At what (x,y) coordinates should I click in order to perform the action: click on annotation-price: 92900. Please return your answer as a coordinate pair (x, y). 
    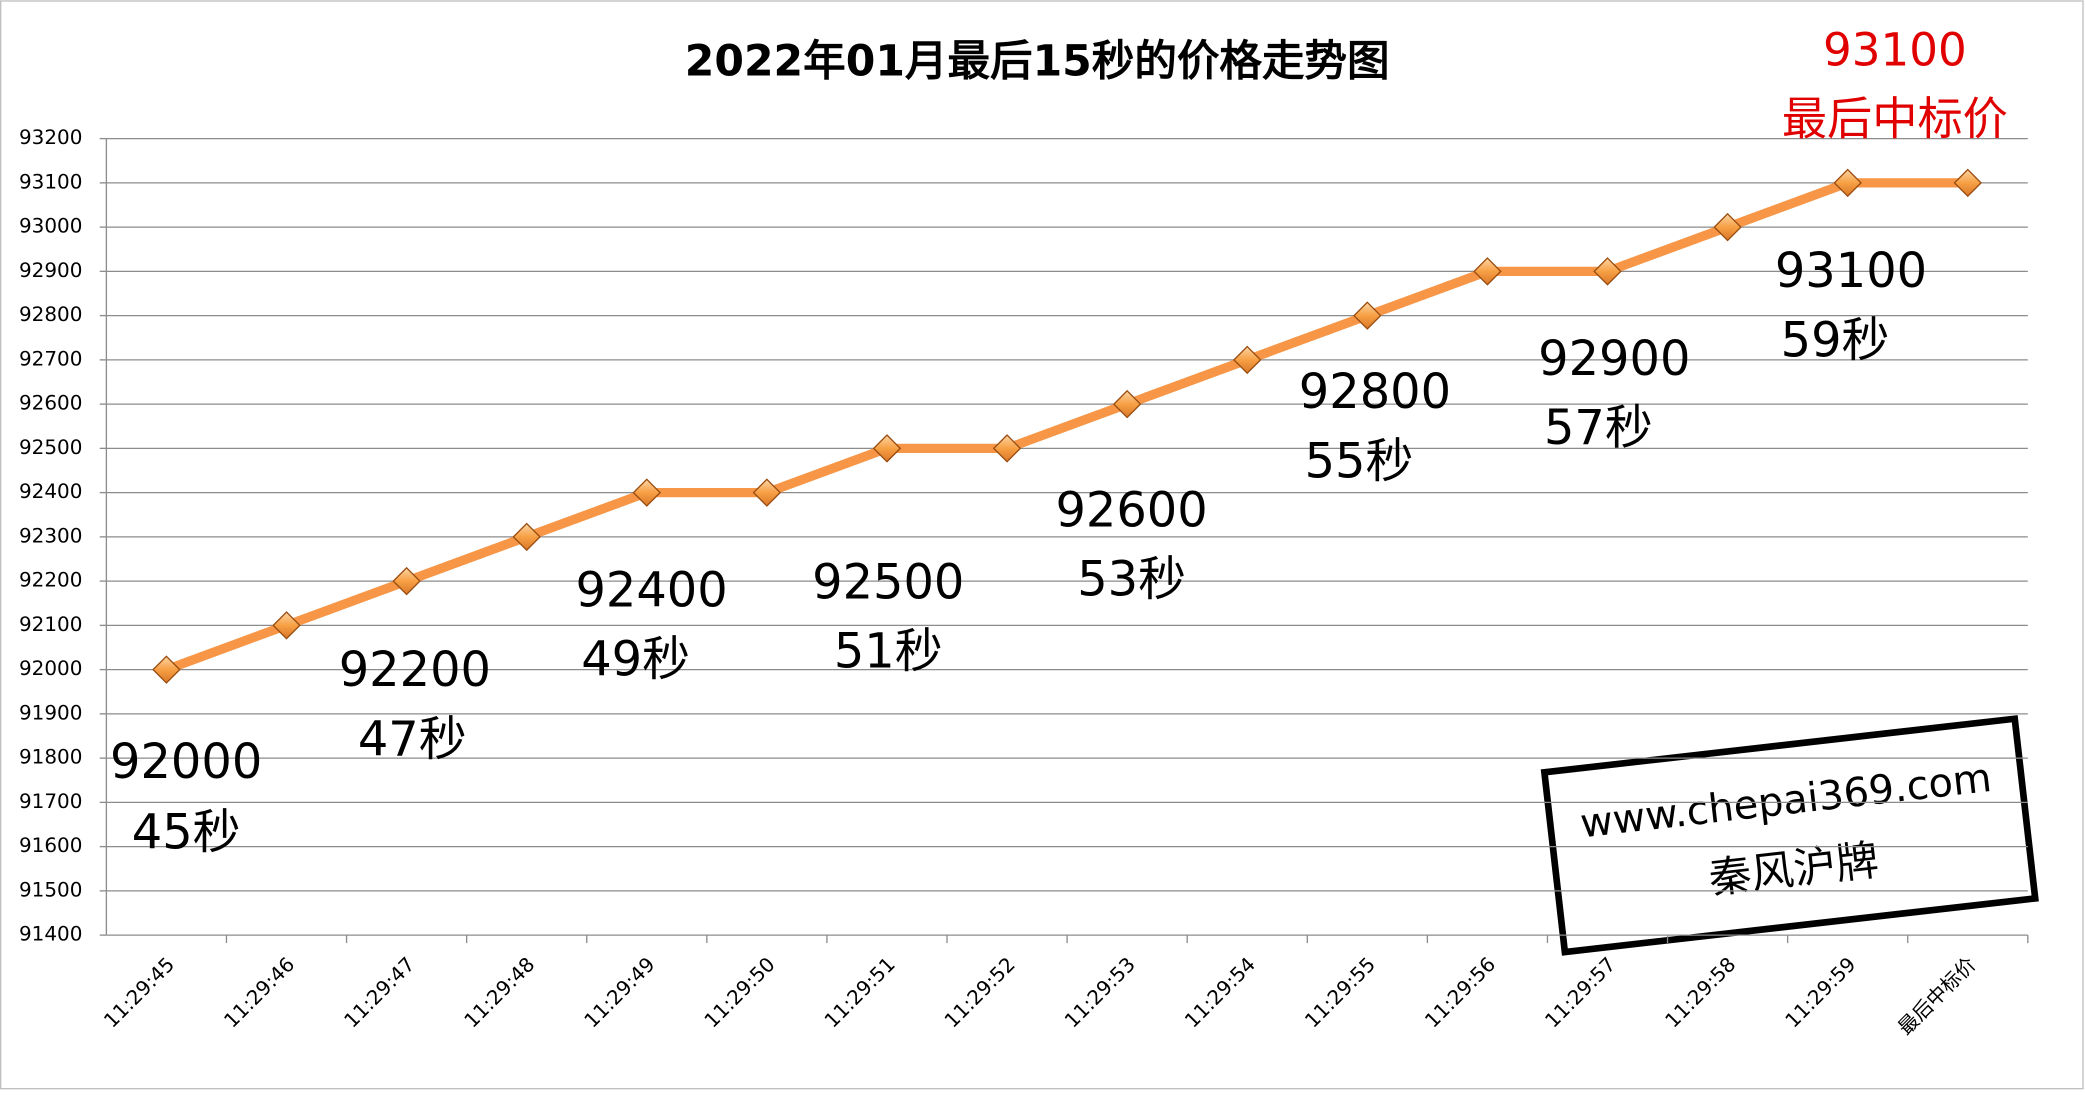
    Looking at the image, I should click on (1614, 359).